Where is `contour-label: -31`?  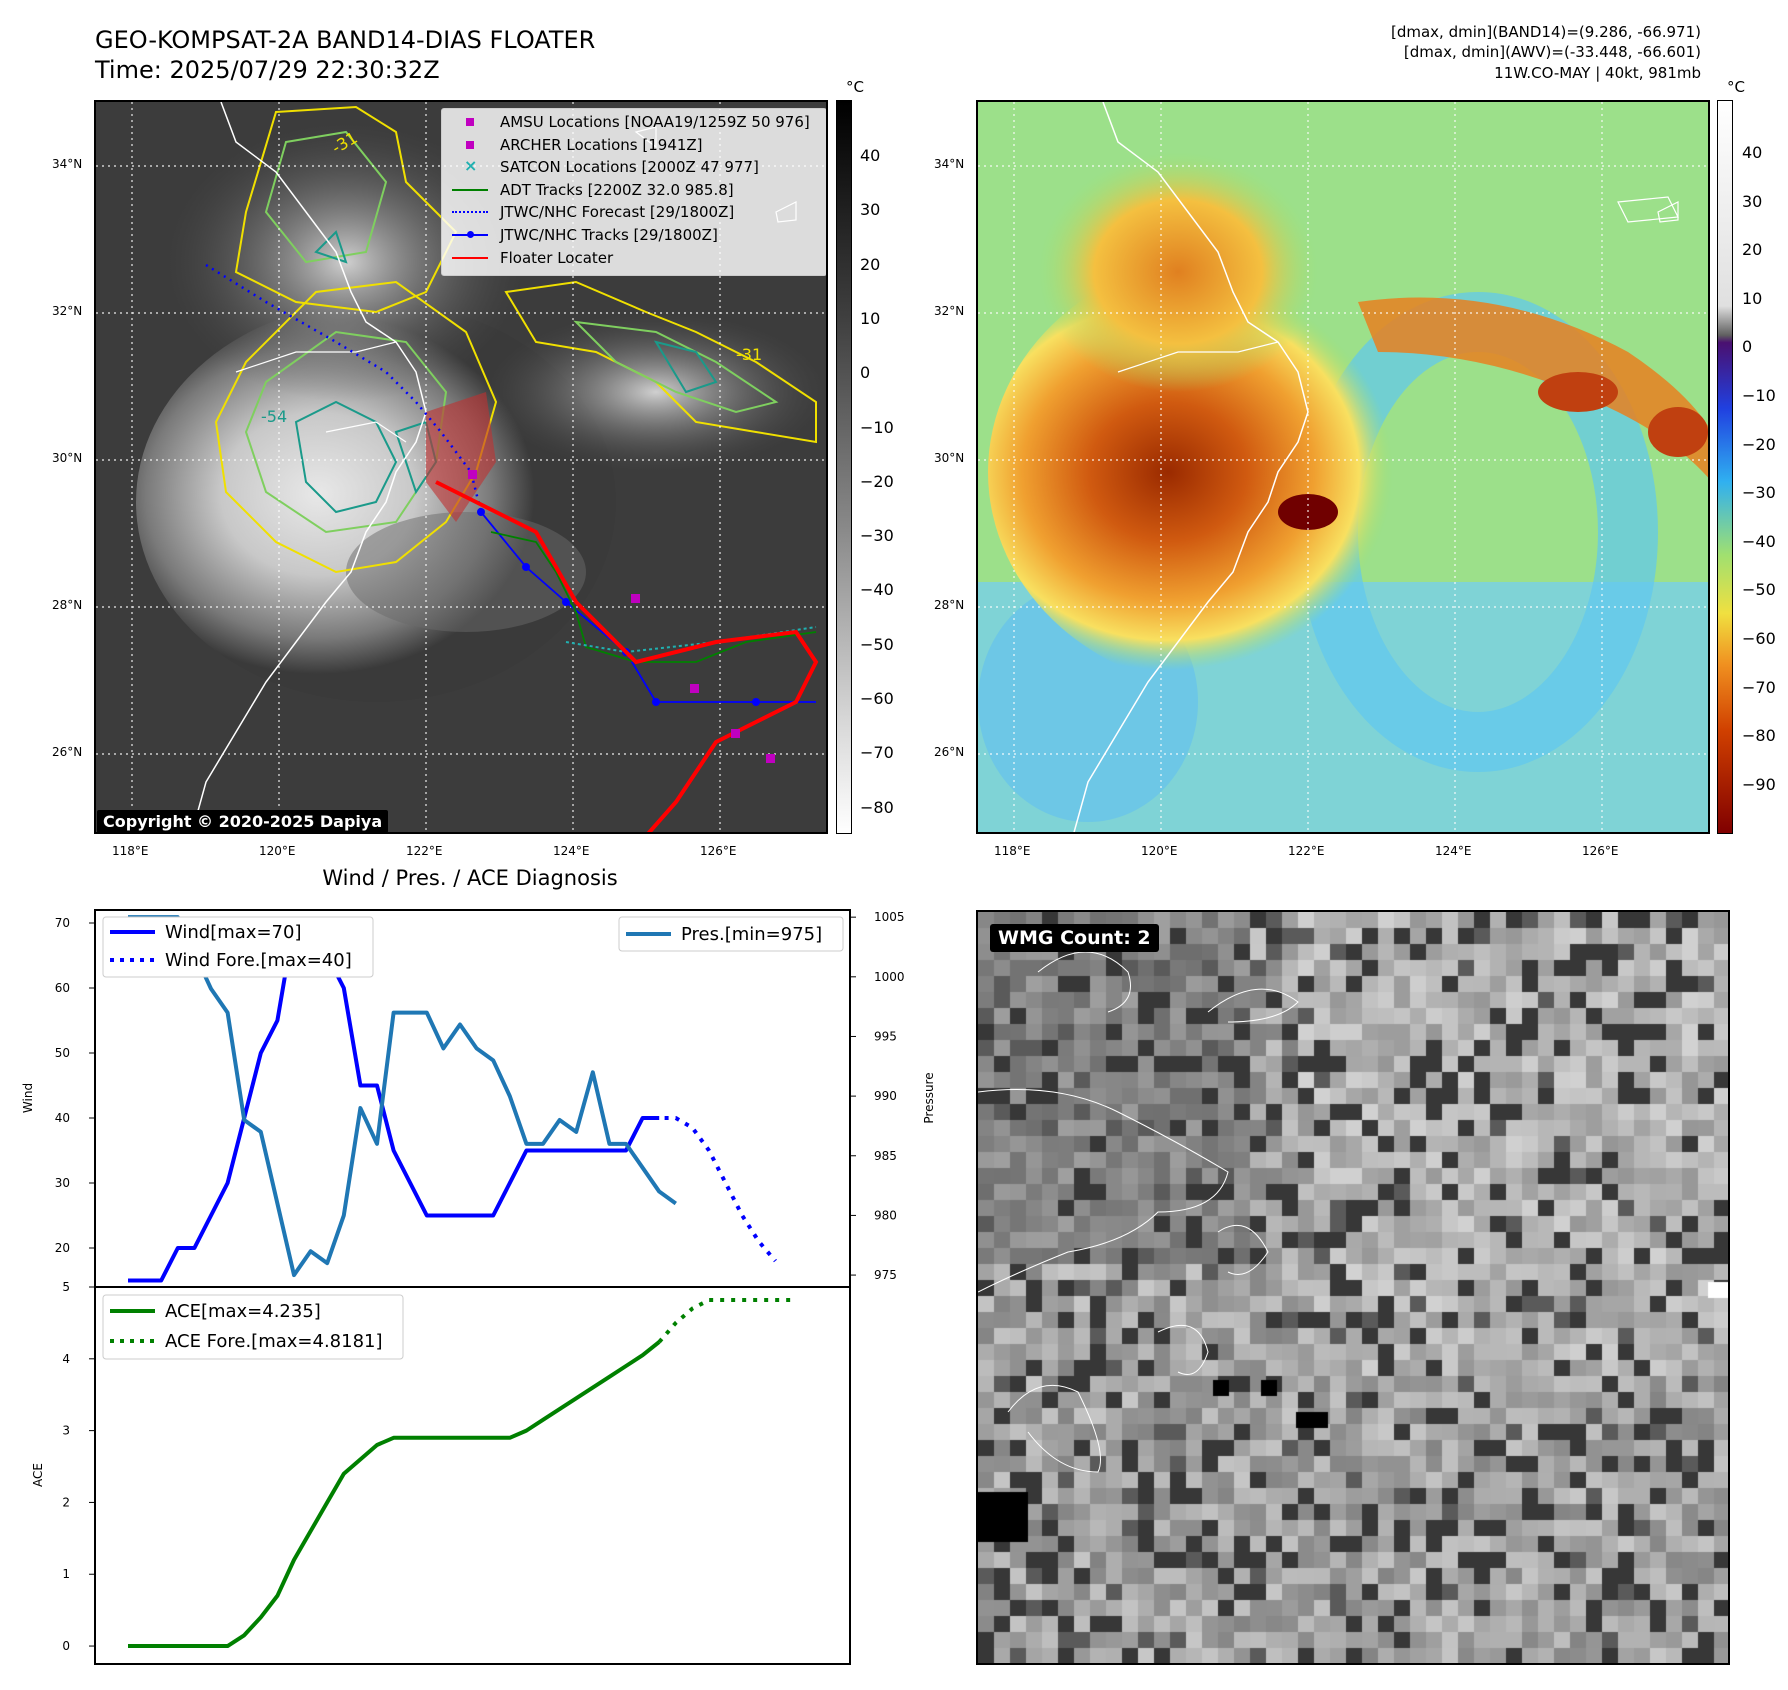 contour-label: -31 is located at coordinates (749, 354).